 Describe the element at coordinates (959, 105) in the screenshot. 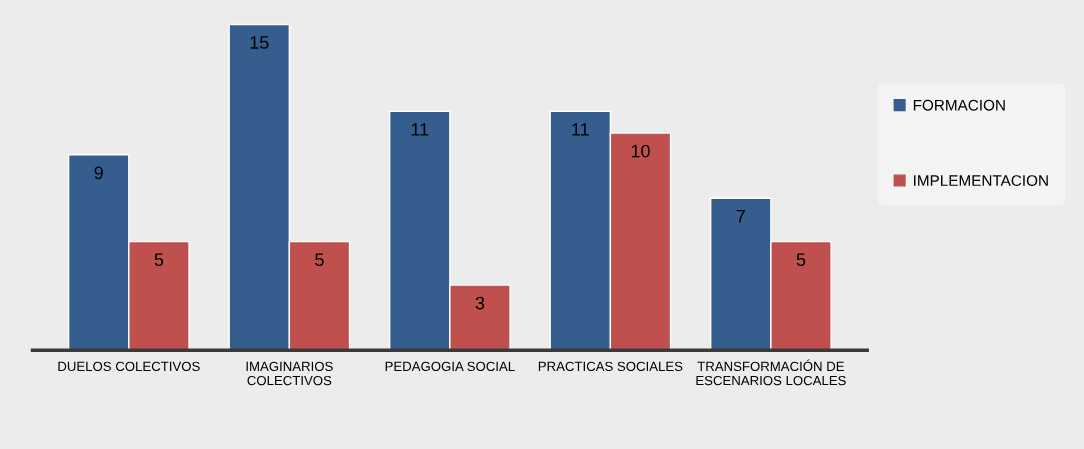

I see `legend-label: FORMACION` at that location.